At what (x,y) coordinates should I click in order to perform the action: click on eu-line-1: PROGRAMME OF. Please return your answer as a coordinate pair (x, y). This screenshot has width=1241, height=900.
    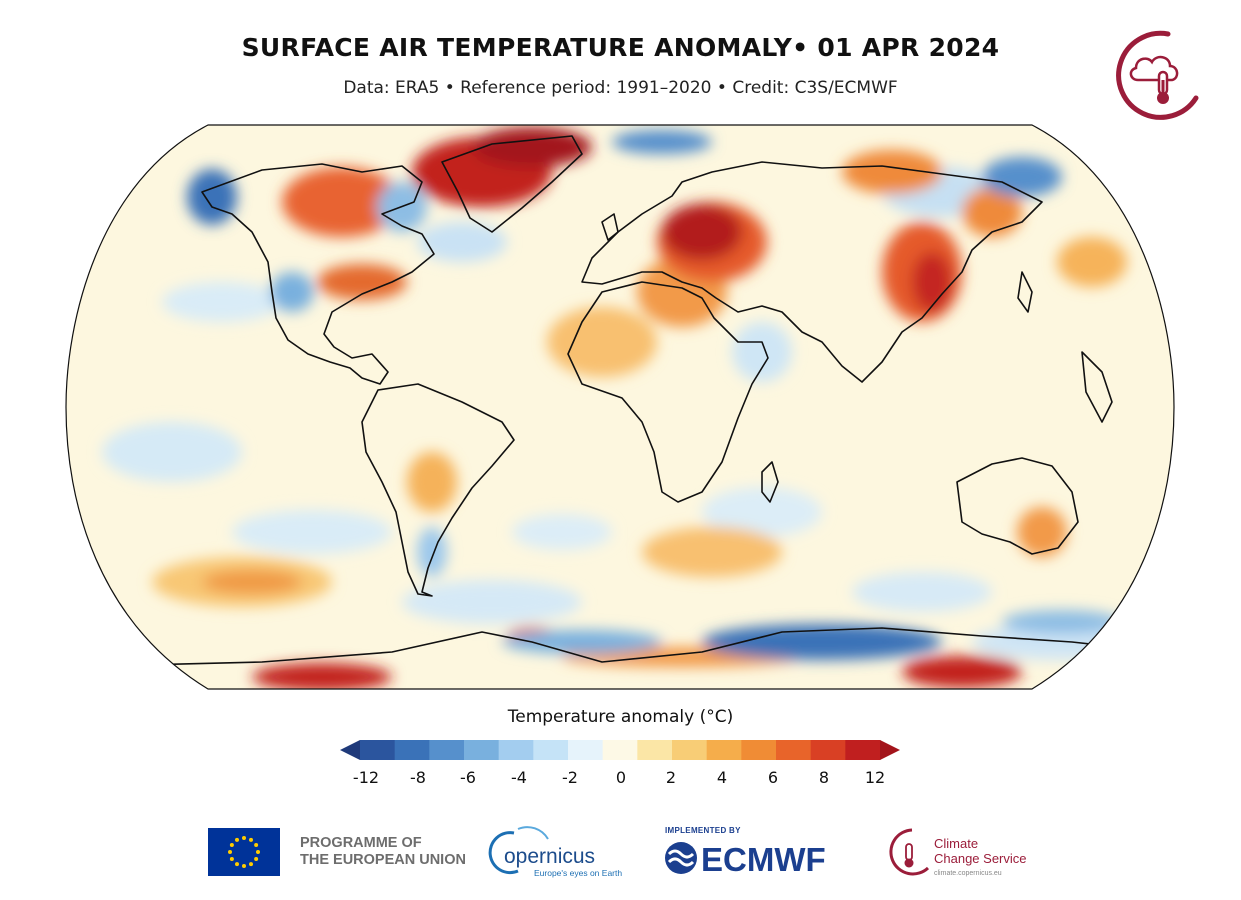
    Looking at the image, I should click on (361, 843).